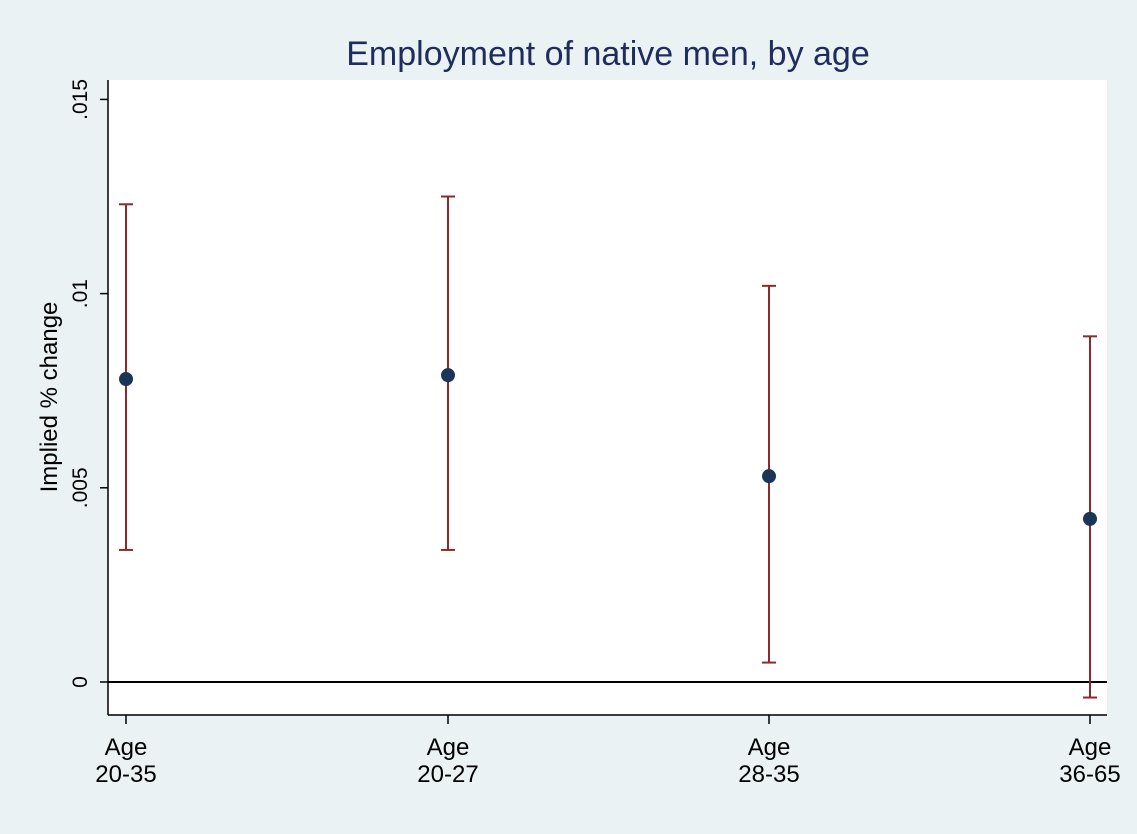  What do you see at coordinates (80, 682) in the screenshot?
I see `y-tick-label: 0` at bounding box center [80, 682].